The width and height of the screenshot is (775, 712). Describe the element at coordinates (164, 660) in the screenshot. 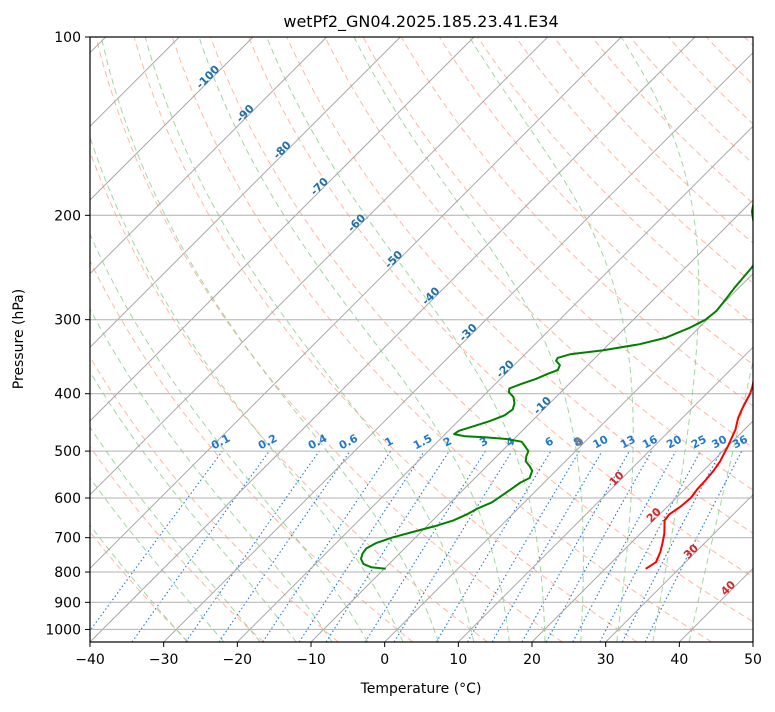

I see `x-tick-label: −30` at that location.